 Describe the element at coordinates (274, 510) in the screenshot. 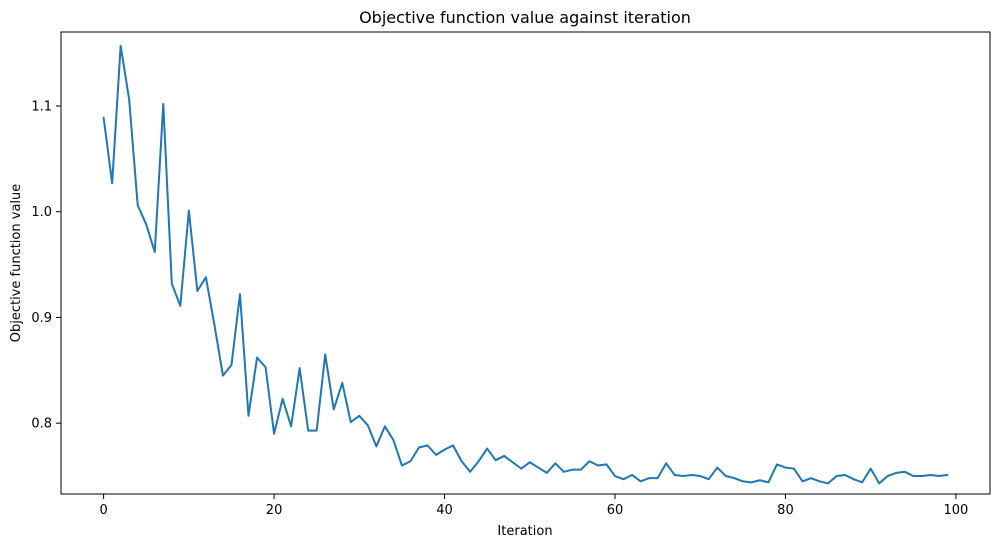

I see `x-tick-label: 20` at that location.